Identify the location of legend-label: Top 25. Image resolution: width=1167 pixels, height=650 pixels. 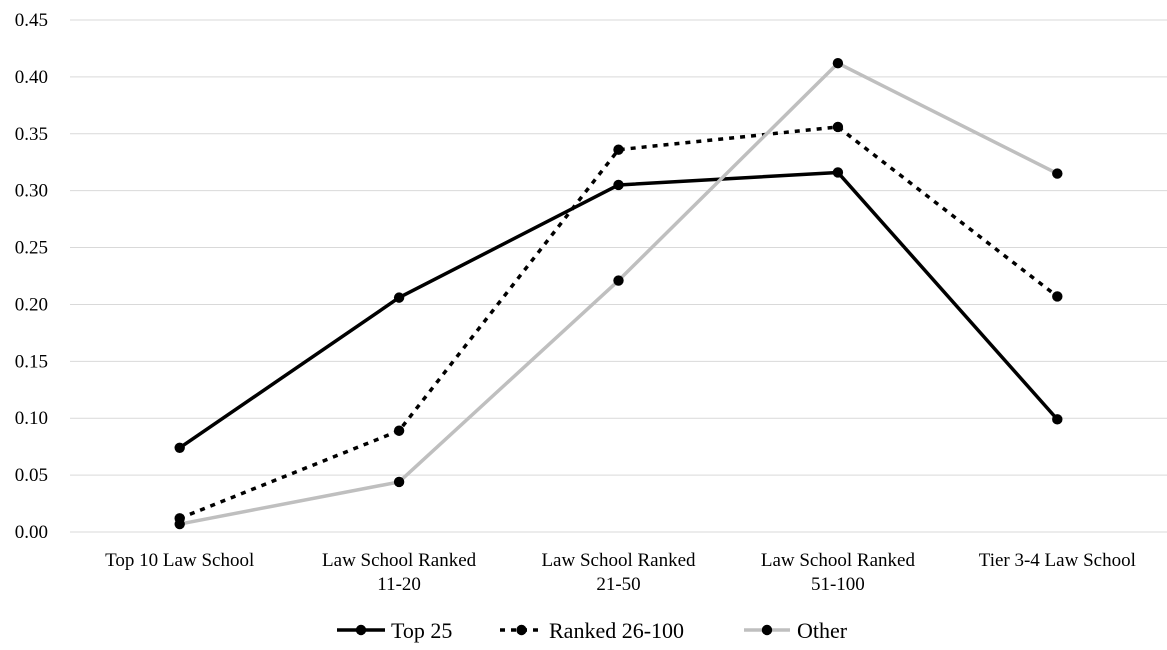
(421, 630).